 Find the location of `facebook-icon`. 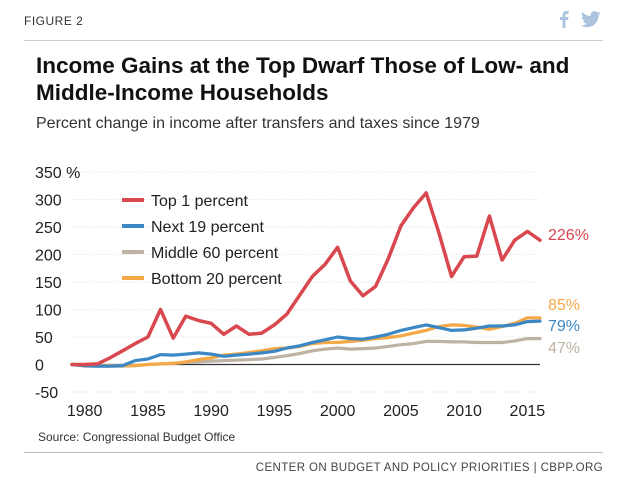

facebook-icon is located at coordinates (564, 21).